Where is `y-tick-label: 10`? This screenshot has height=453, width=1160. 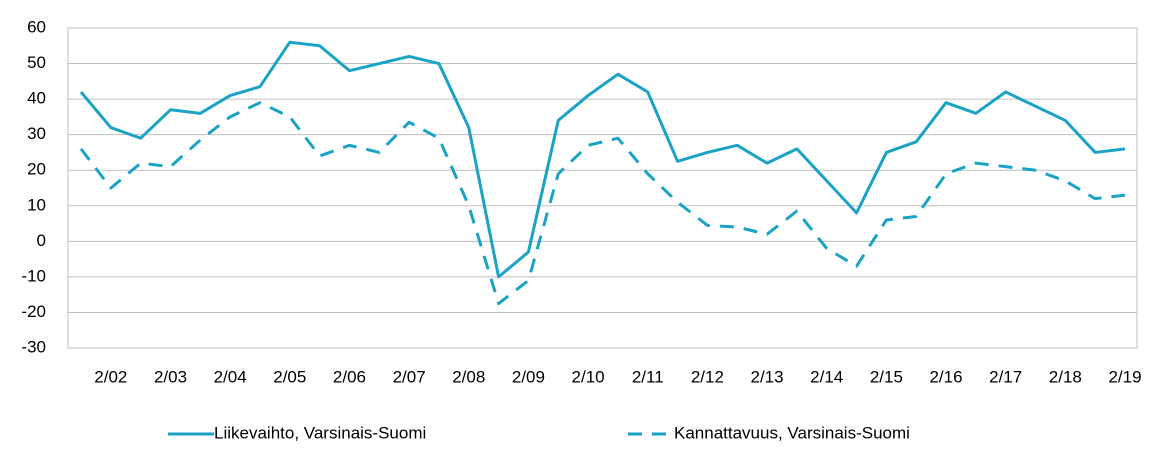
y-tick-label: 10 is located at coordinates (36, 204).